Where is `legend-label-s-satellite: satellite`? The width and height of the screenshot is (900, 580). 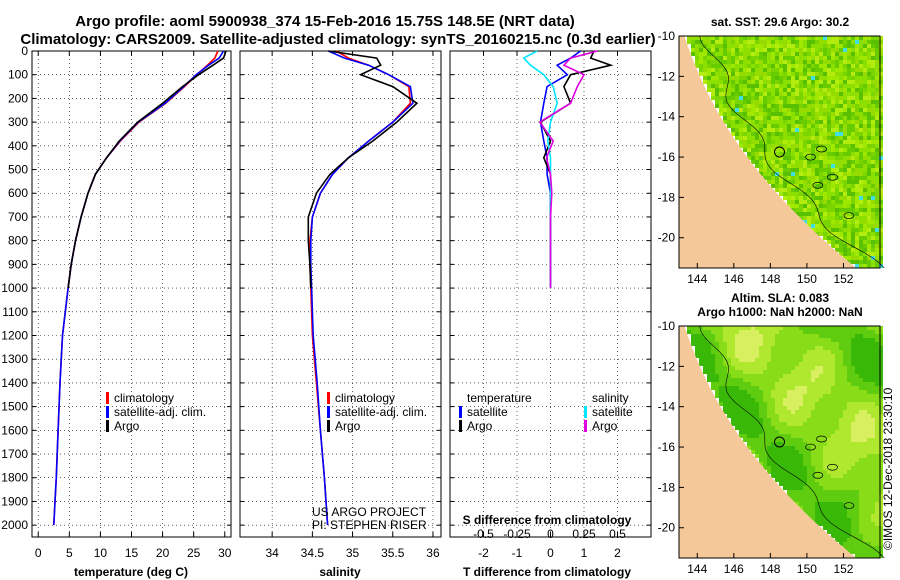 legend-label-s-satellite: satellite is located at coordinates (612, 412).